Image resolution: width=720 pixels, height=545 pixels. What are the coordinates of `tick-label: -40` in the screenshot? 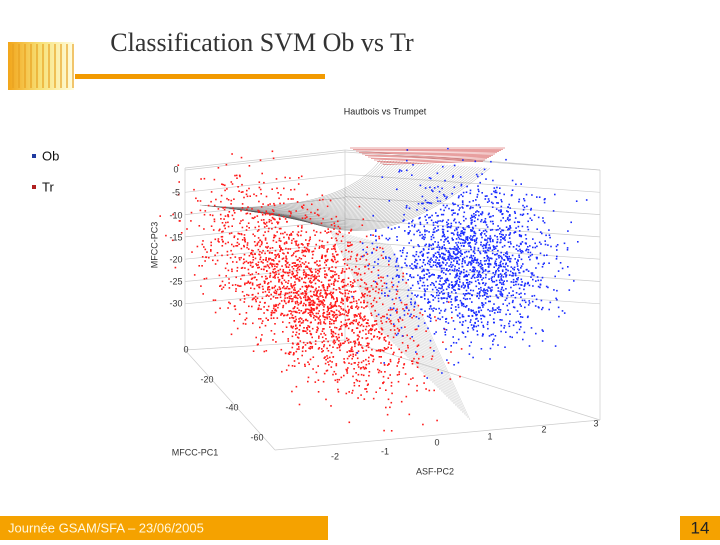 It's located at (231, 407).